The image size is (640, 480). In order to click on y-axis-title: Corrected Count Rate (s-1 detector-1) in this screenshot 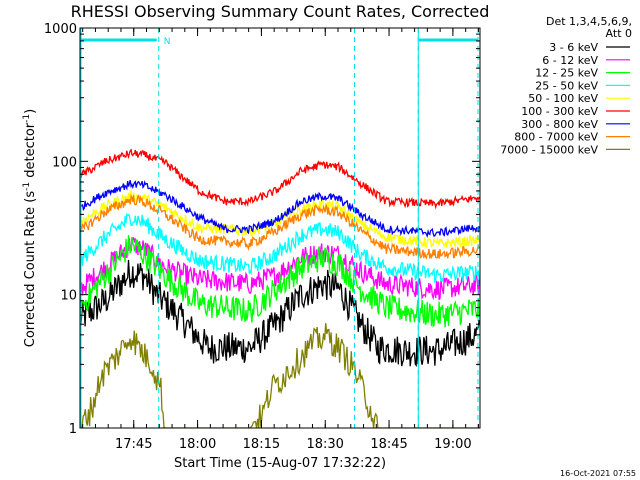, I will do `click(30, 228)`.